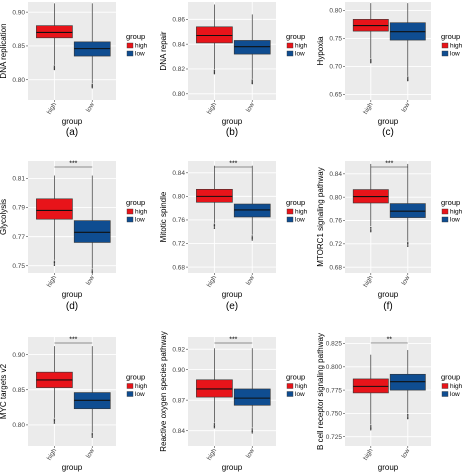 This screenshot has width=474, height=474. I want to click on subfigure-label: (c), so click(388, 132).